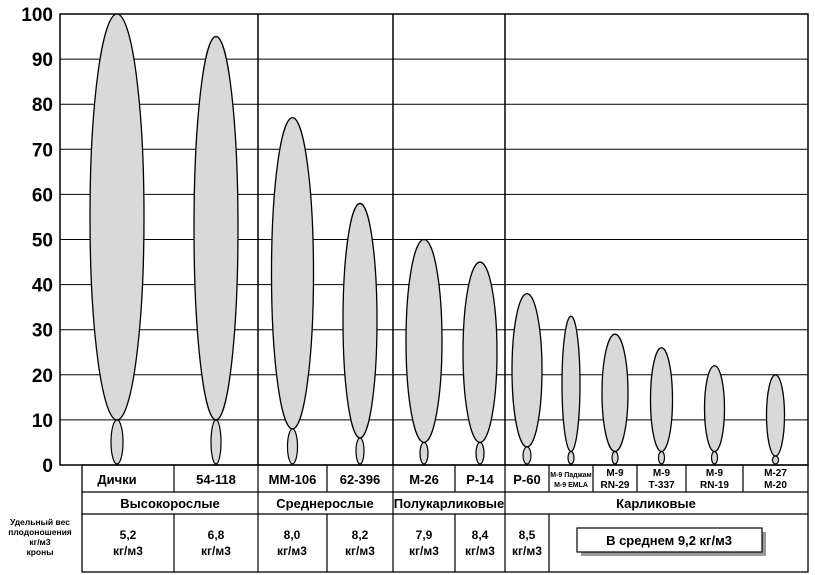 The image size is (815, 575). Describe the element at coordinates (216, 479) in the screenshot. I see `rootstock-name: 54-118` at that location.